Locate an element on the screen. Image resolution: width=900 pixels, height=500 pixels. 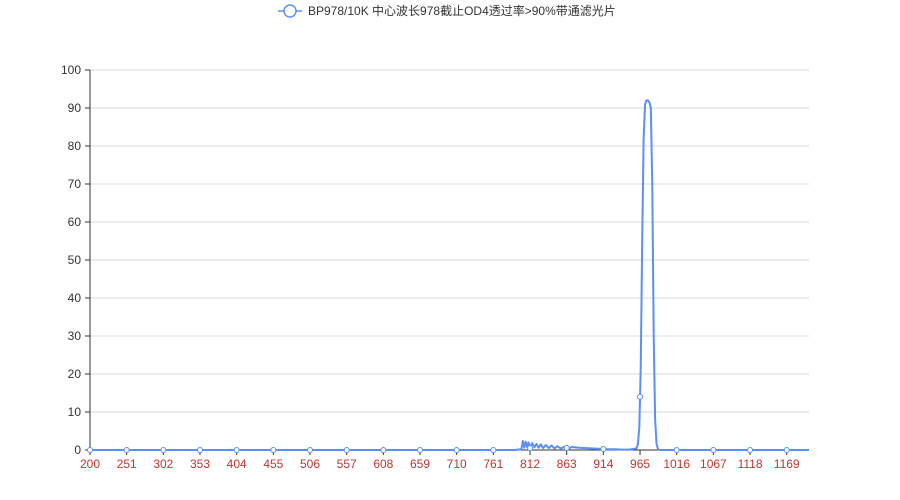
y-tick-label: 10 is located at coordinates (75, 412).